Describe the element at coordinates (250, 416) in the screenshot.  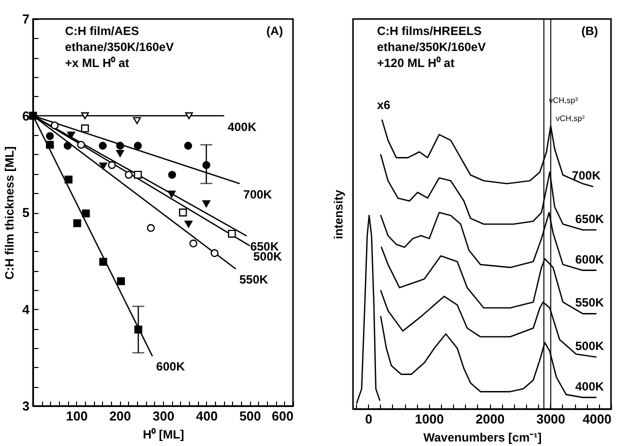
I see `x-tick-label: 500` at that location.